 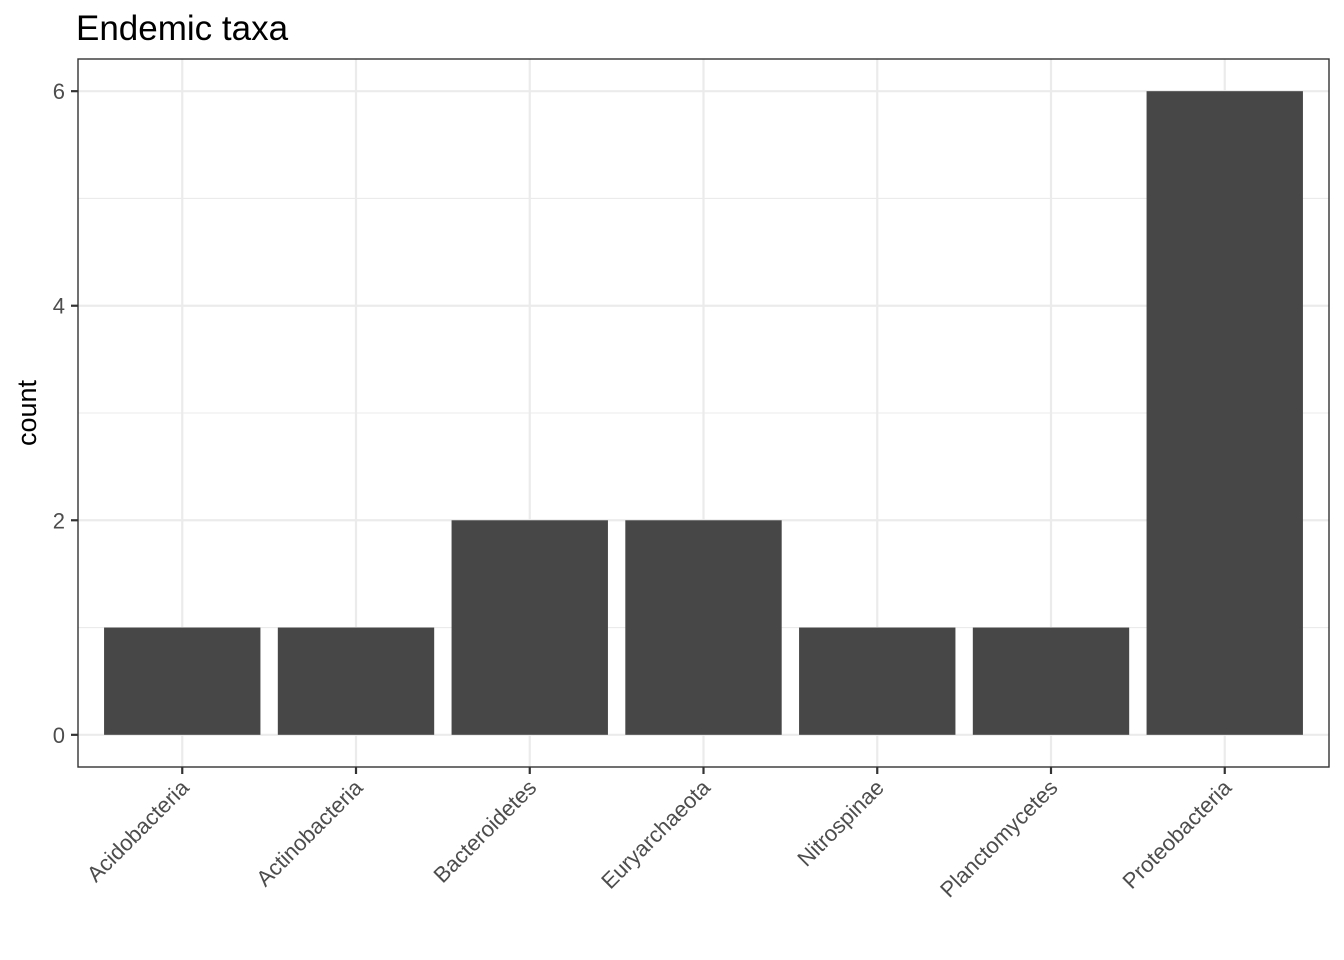 What do you see at coordinates (998, 838) in the screenshot?
I see `x-tick-label: Planctomycetes` at bounding box center [998, 838].